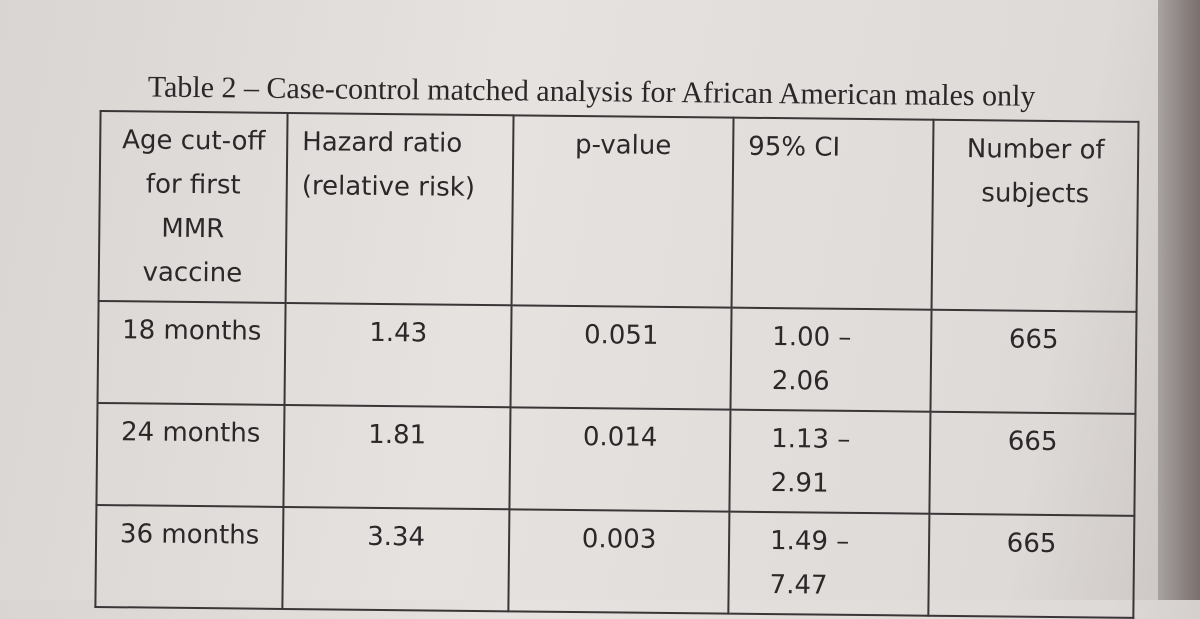 The image size is (1200, 619). Describe the element at coordinates (191, 352) in the screenshot. I see `table-cell: 18 months` at that location.